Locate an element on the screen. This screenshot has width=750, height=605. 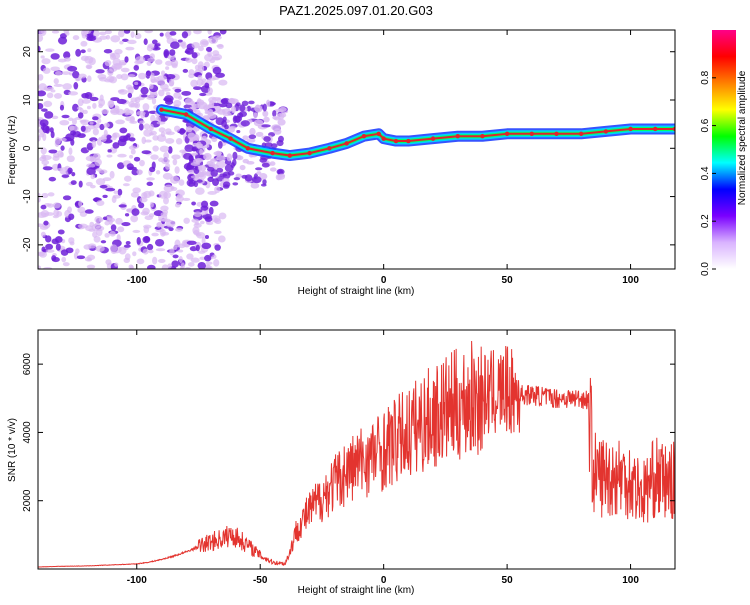
figure-title: PAZ1.2025.097.01.20.G03 is located at coordinates (356, 10).